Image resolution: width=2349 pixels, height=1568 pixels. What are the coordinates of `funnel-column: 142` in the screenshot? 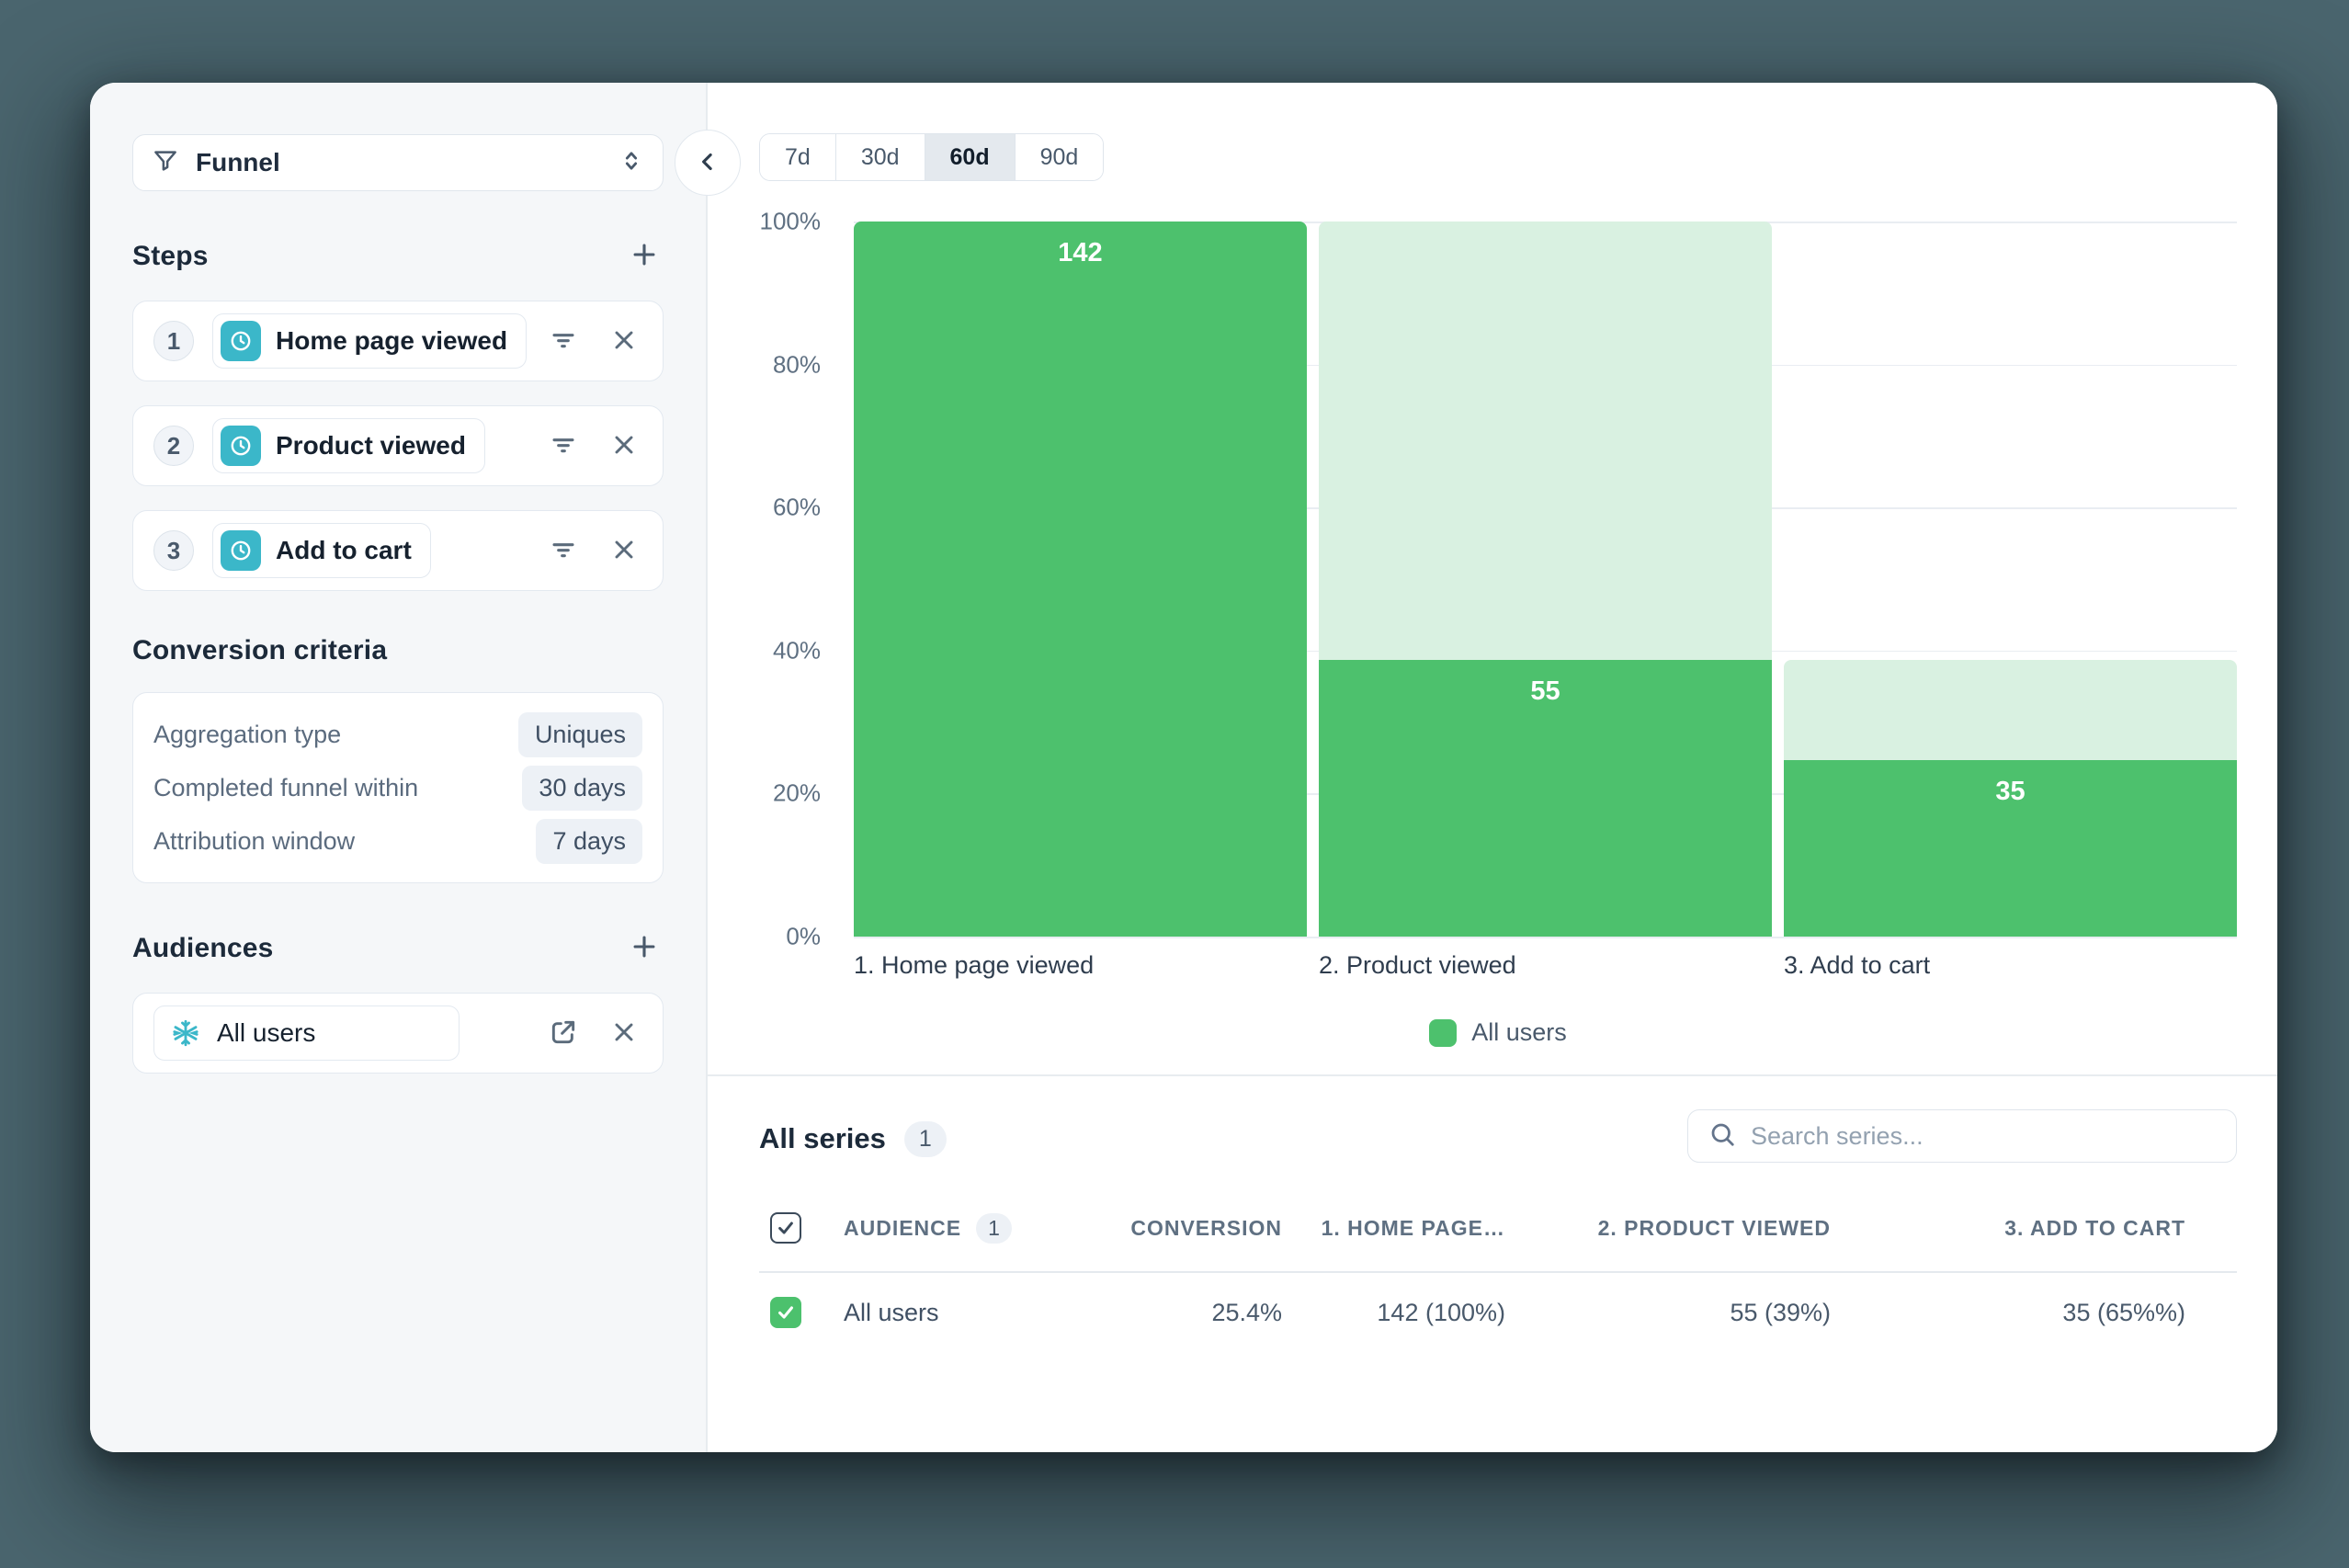 It's located at (1080, 579).